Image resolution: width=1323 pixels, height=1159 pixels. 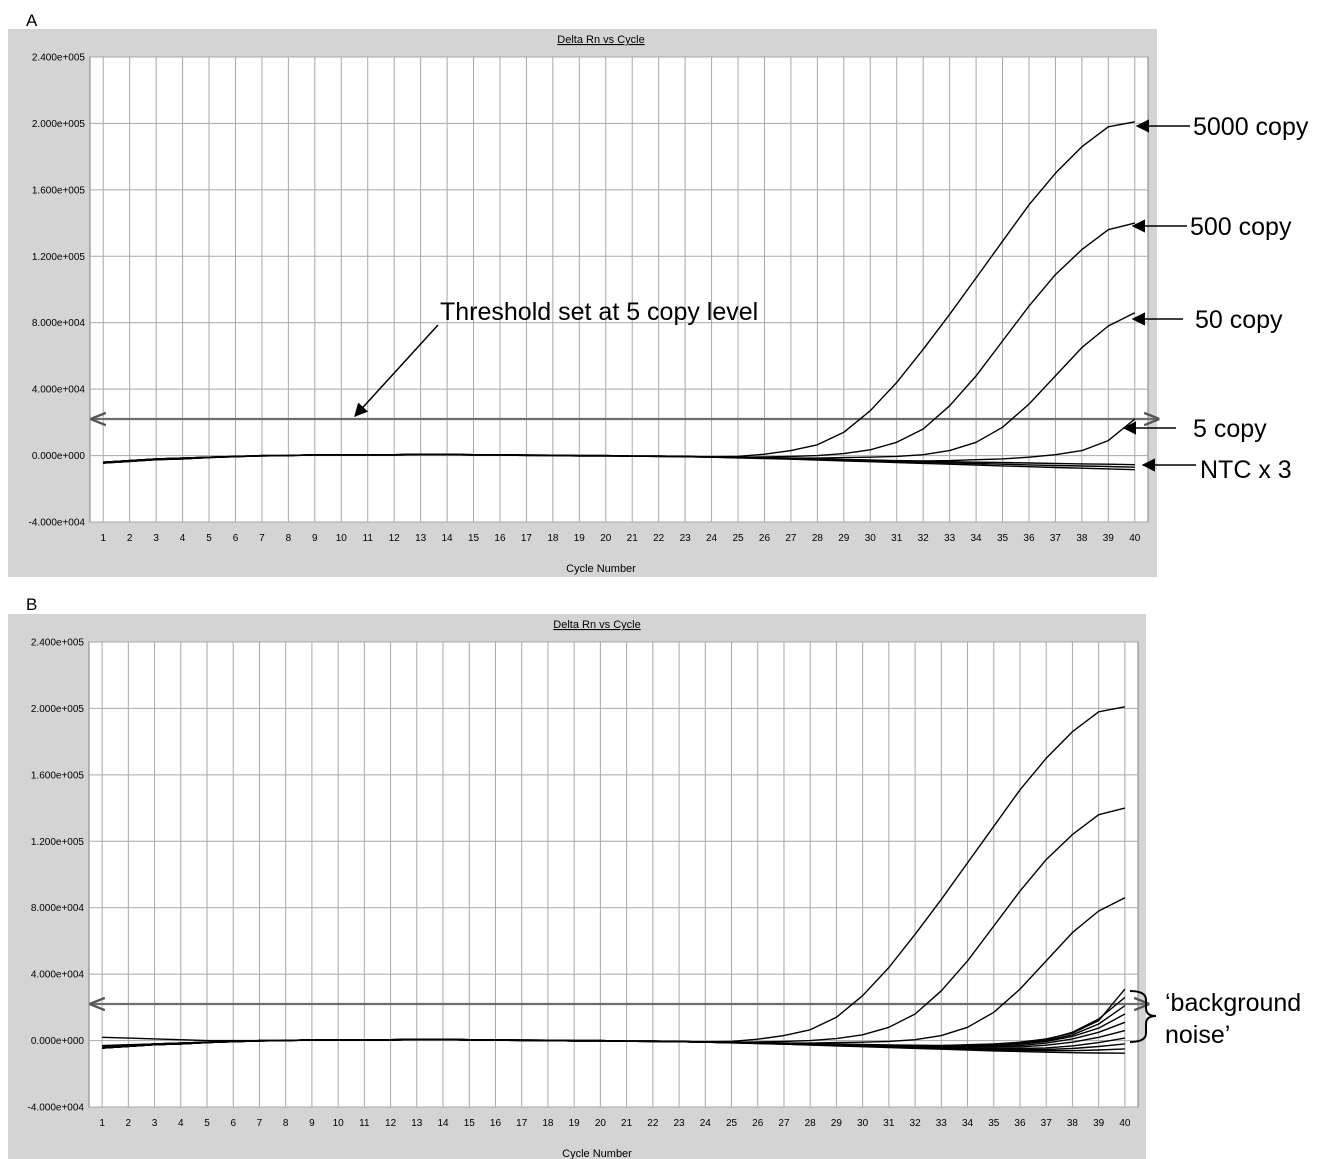 I want to click on x-tick-label: 39, so click(x=1099, y=1123).